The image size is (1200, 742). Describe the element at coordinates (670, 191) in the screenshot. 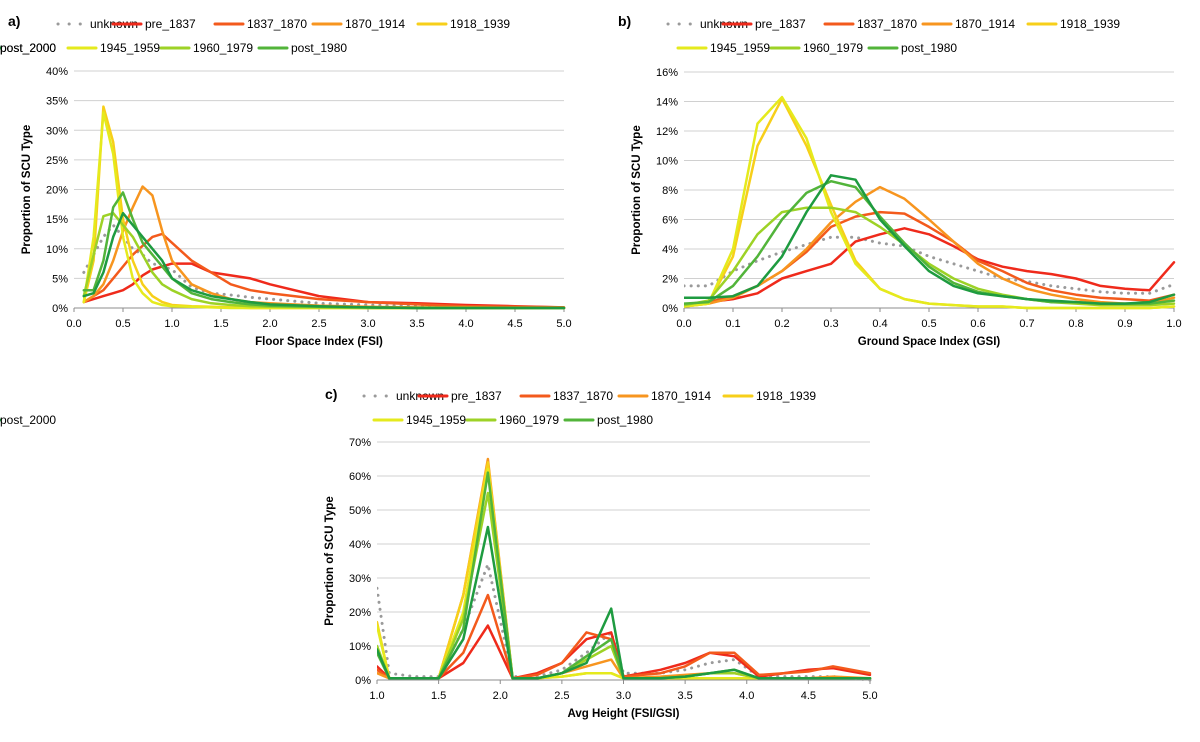

I see `y-tick-label: 8%` at that location.